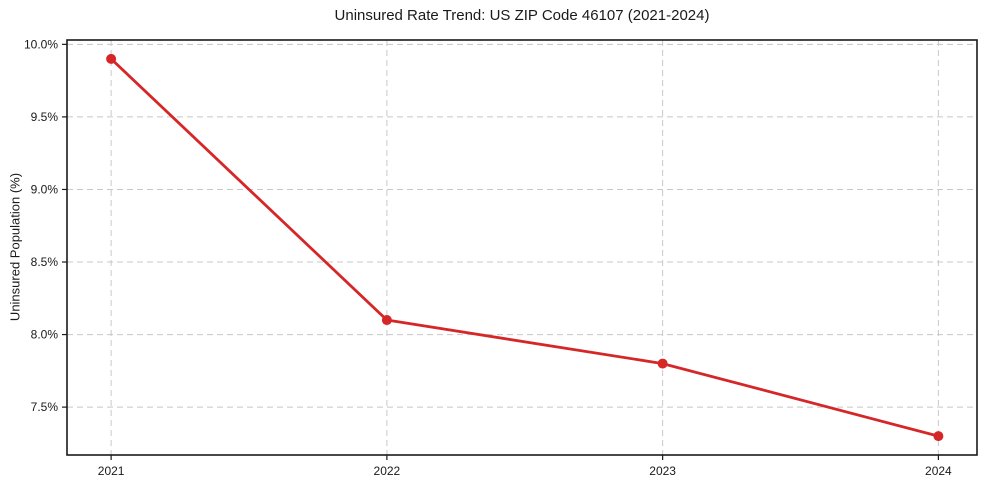  I want to click on data-point-2021, so click(111, 58).